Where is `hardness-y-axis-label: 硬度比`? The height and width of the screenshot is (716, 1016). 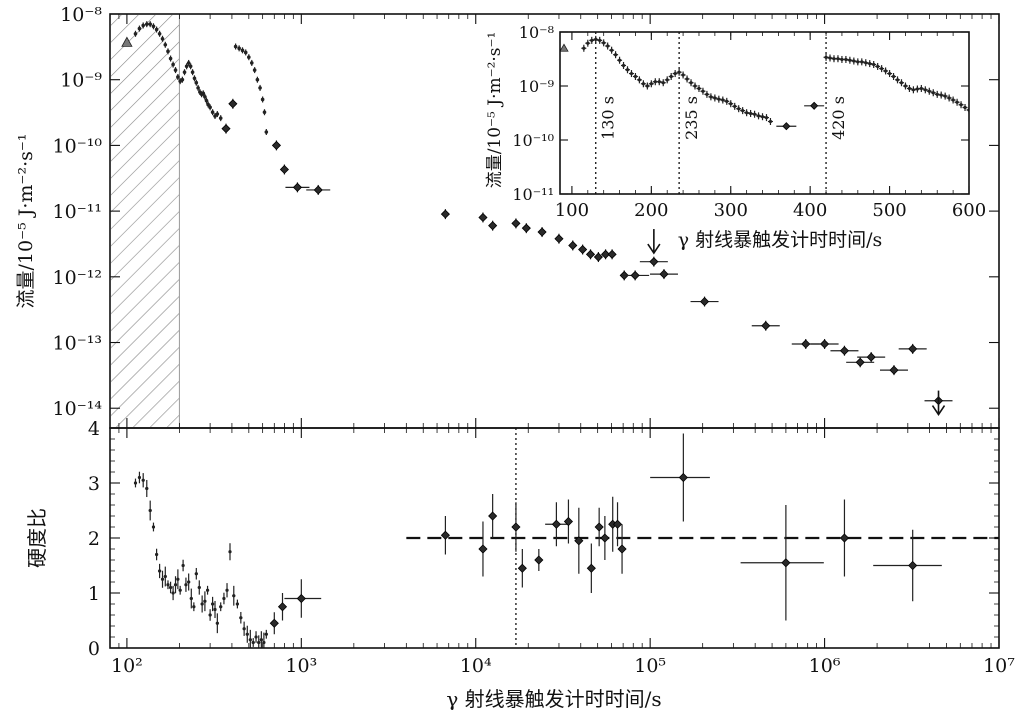 hardness-y-axis-label: 硬度比 is located at coordinates (37, 538).